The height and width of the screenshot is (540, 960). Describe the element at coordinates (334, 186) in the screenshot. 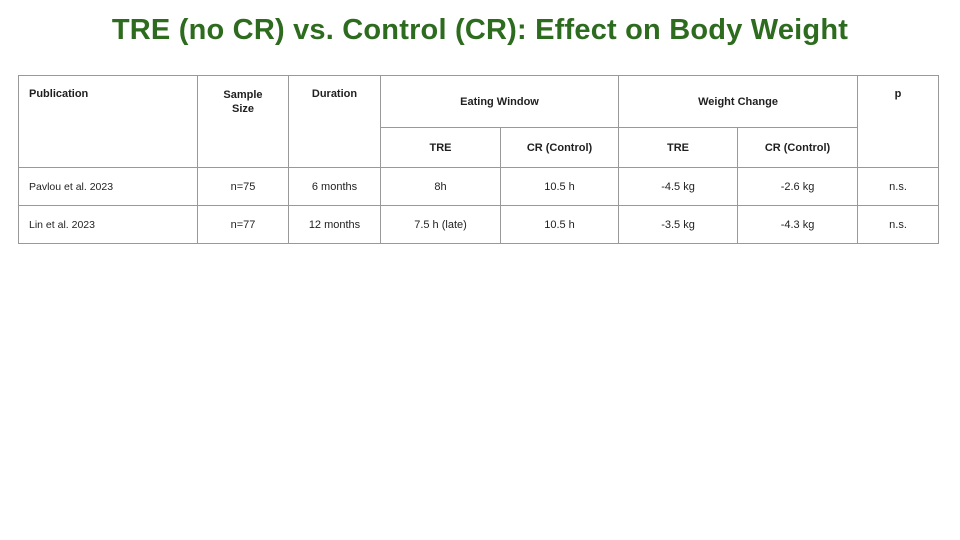

I see `cell-duration: 6 months` at that location.